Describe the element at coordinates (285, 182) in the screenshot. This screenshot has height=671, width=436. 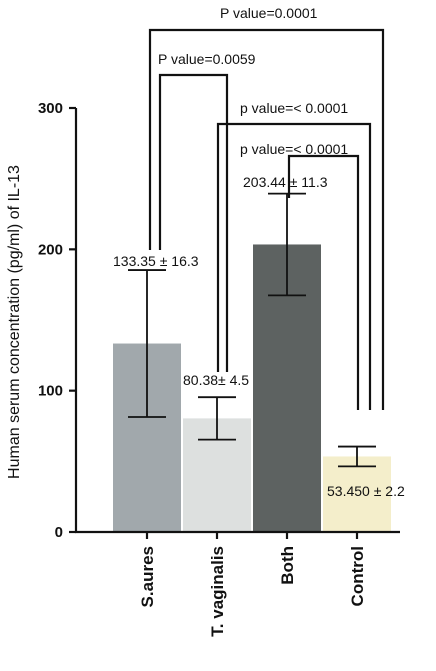
I see `value-label-2: 203.44 ± 11.3` at that location.